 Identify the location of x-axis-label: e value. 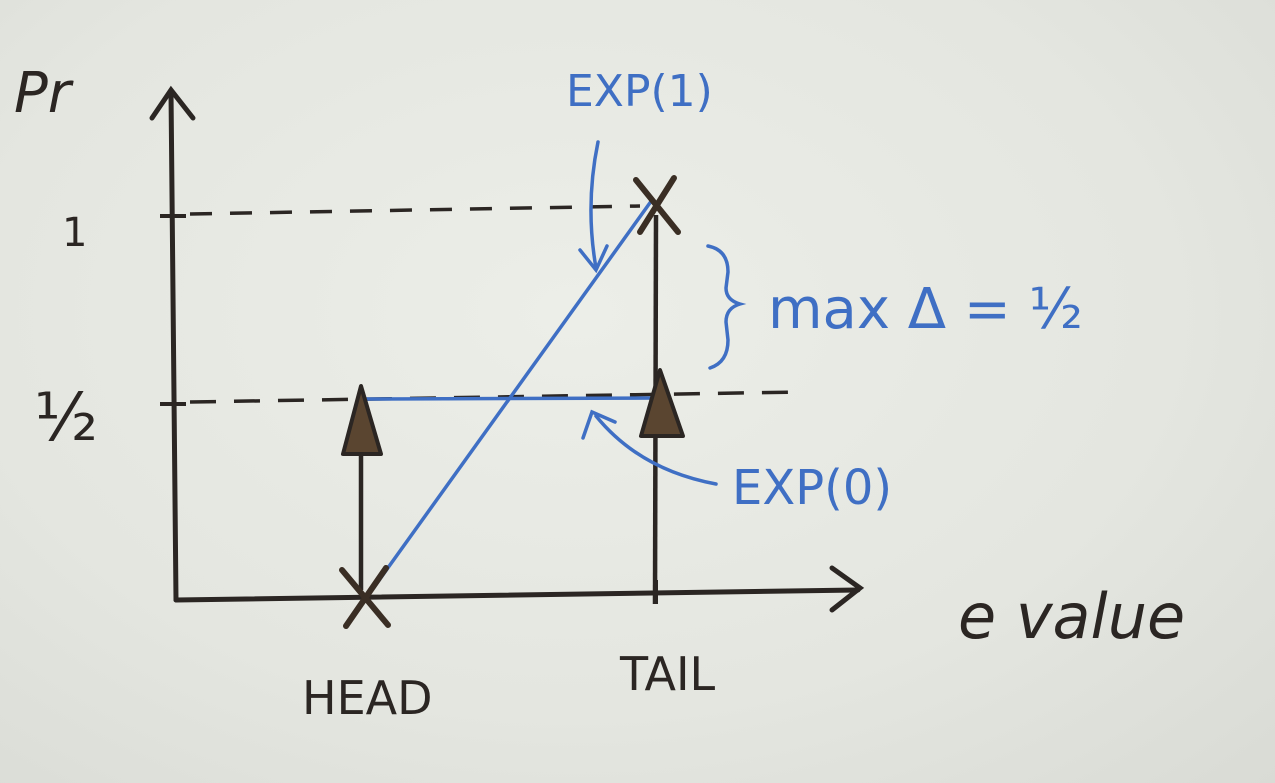
(1071, 616).